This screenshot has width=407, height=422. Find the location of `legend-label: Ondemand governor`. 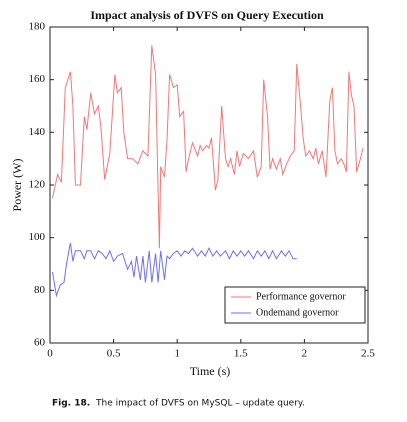

legend-label: Ondemand governor is located at coordinates (297, 312).